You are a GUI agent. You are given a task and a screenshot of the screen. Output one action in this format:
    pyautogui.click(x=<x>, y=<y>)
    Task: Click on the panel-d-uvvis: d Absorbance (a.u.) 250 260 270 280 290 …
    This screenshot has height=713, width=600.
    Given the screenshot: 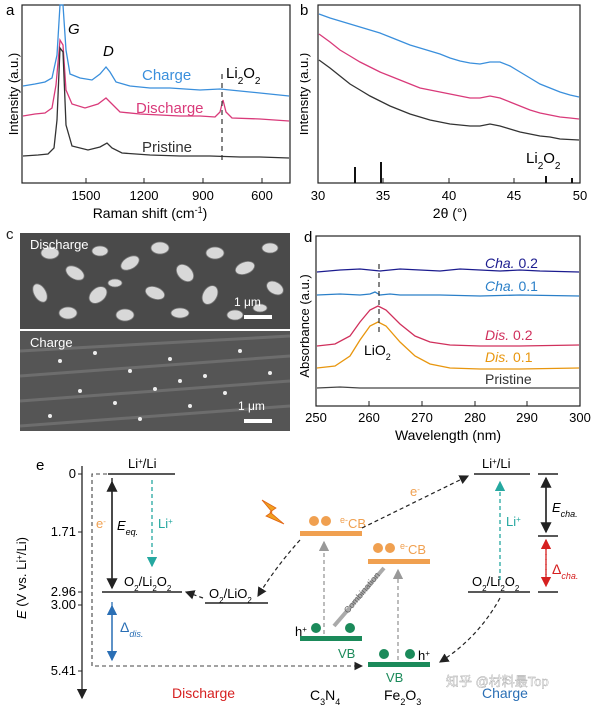 What is the action you would take?
    pyautogui.click(x=445, y=336)
    